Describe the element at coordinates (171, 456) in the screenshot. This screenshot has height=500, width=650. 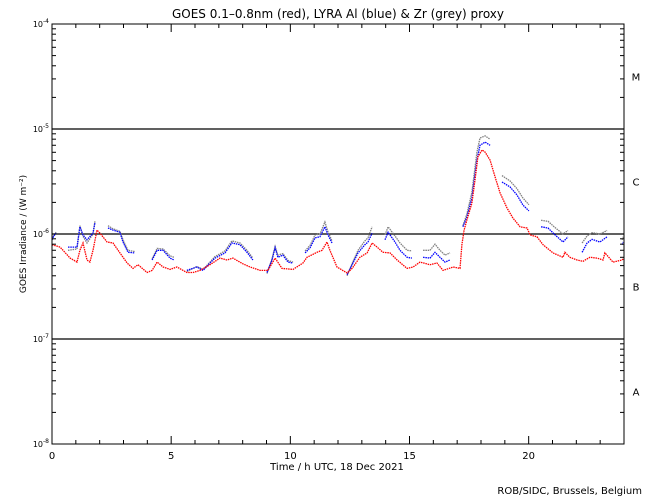
I see `x-tick-label: 5` at that location.